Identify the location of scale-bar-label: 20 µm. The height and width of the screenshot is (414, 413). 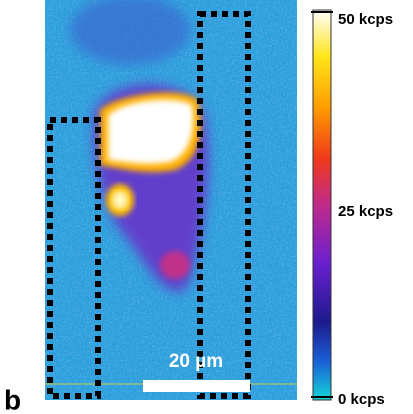
(196, 361).